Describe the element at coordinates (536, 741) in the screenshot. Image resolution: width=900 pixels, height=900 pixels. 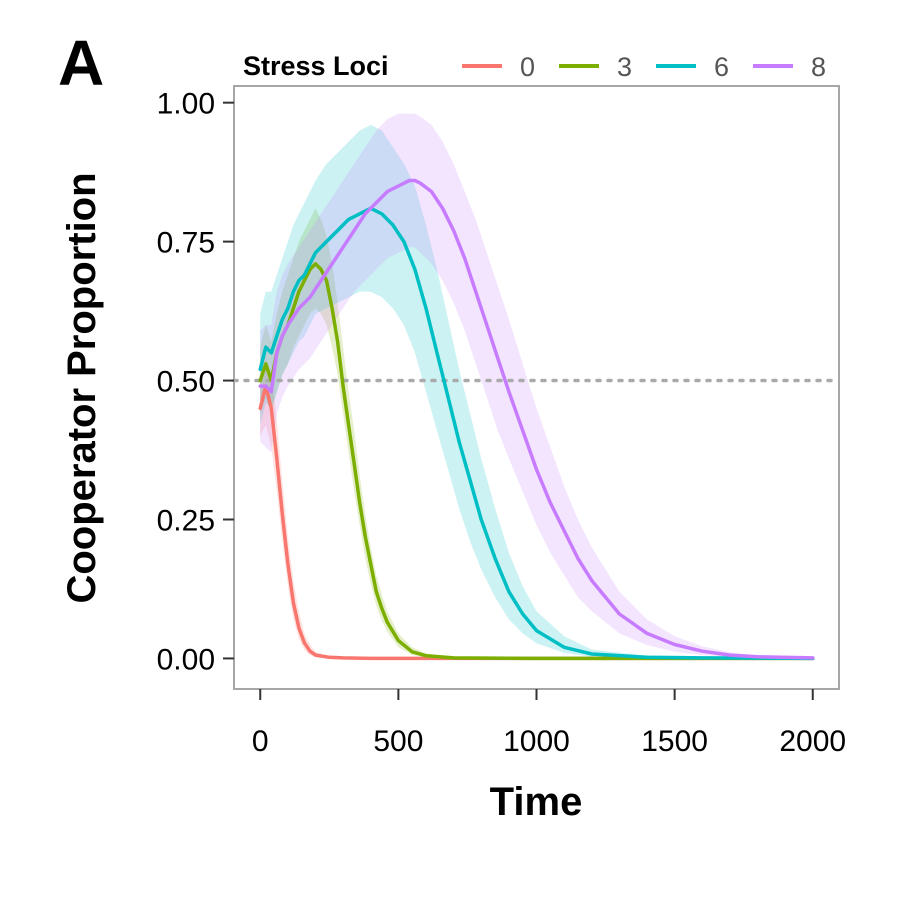
I see `x-tick-label: 1000` at that location.